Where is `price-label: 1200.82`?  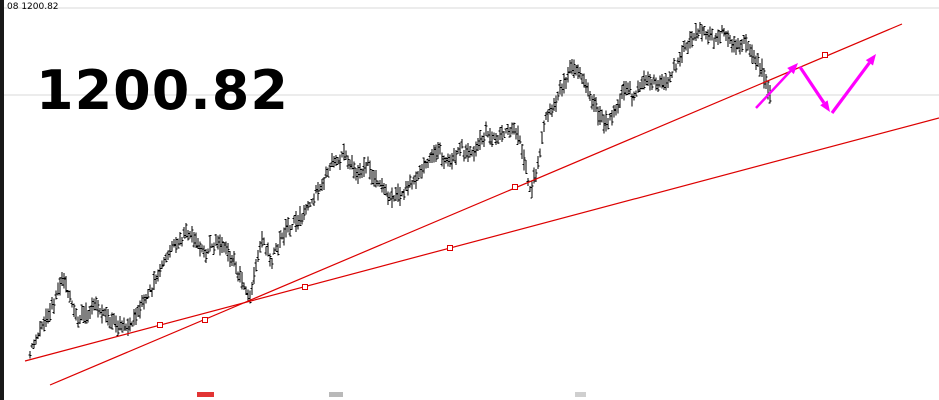 price-label: 1200.82 is located at coordinates (162, 90).